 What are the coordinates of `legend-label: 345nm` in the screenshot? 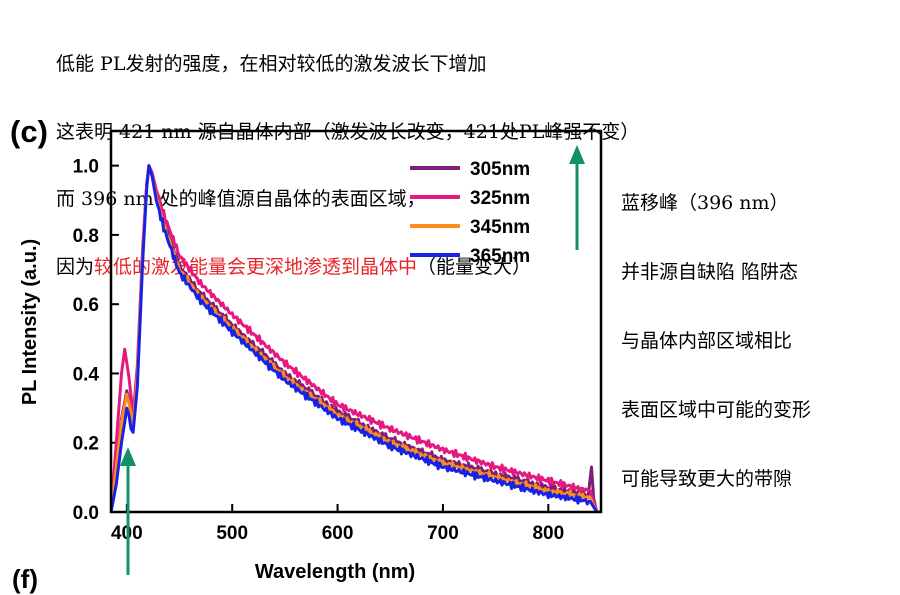 It's located at (500, 227).